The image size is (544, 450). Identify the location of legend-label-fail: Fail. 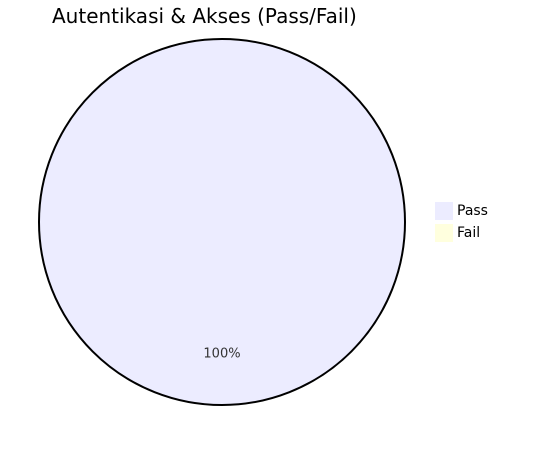
(469, 233).